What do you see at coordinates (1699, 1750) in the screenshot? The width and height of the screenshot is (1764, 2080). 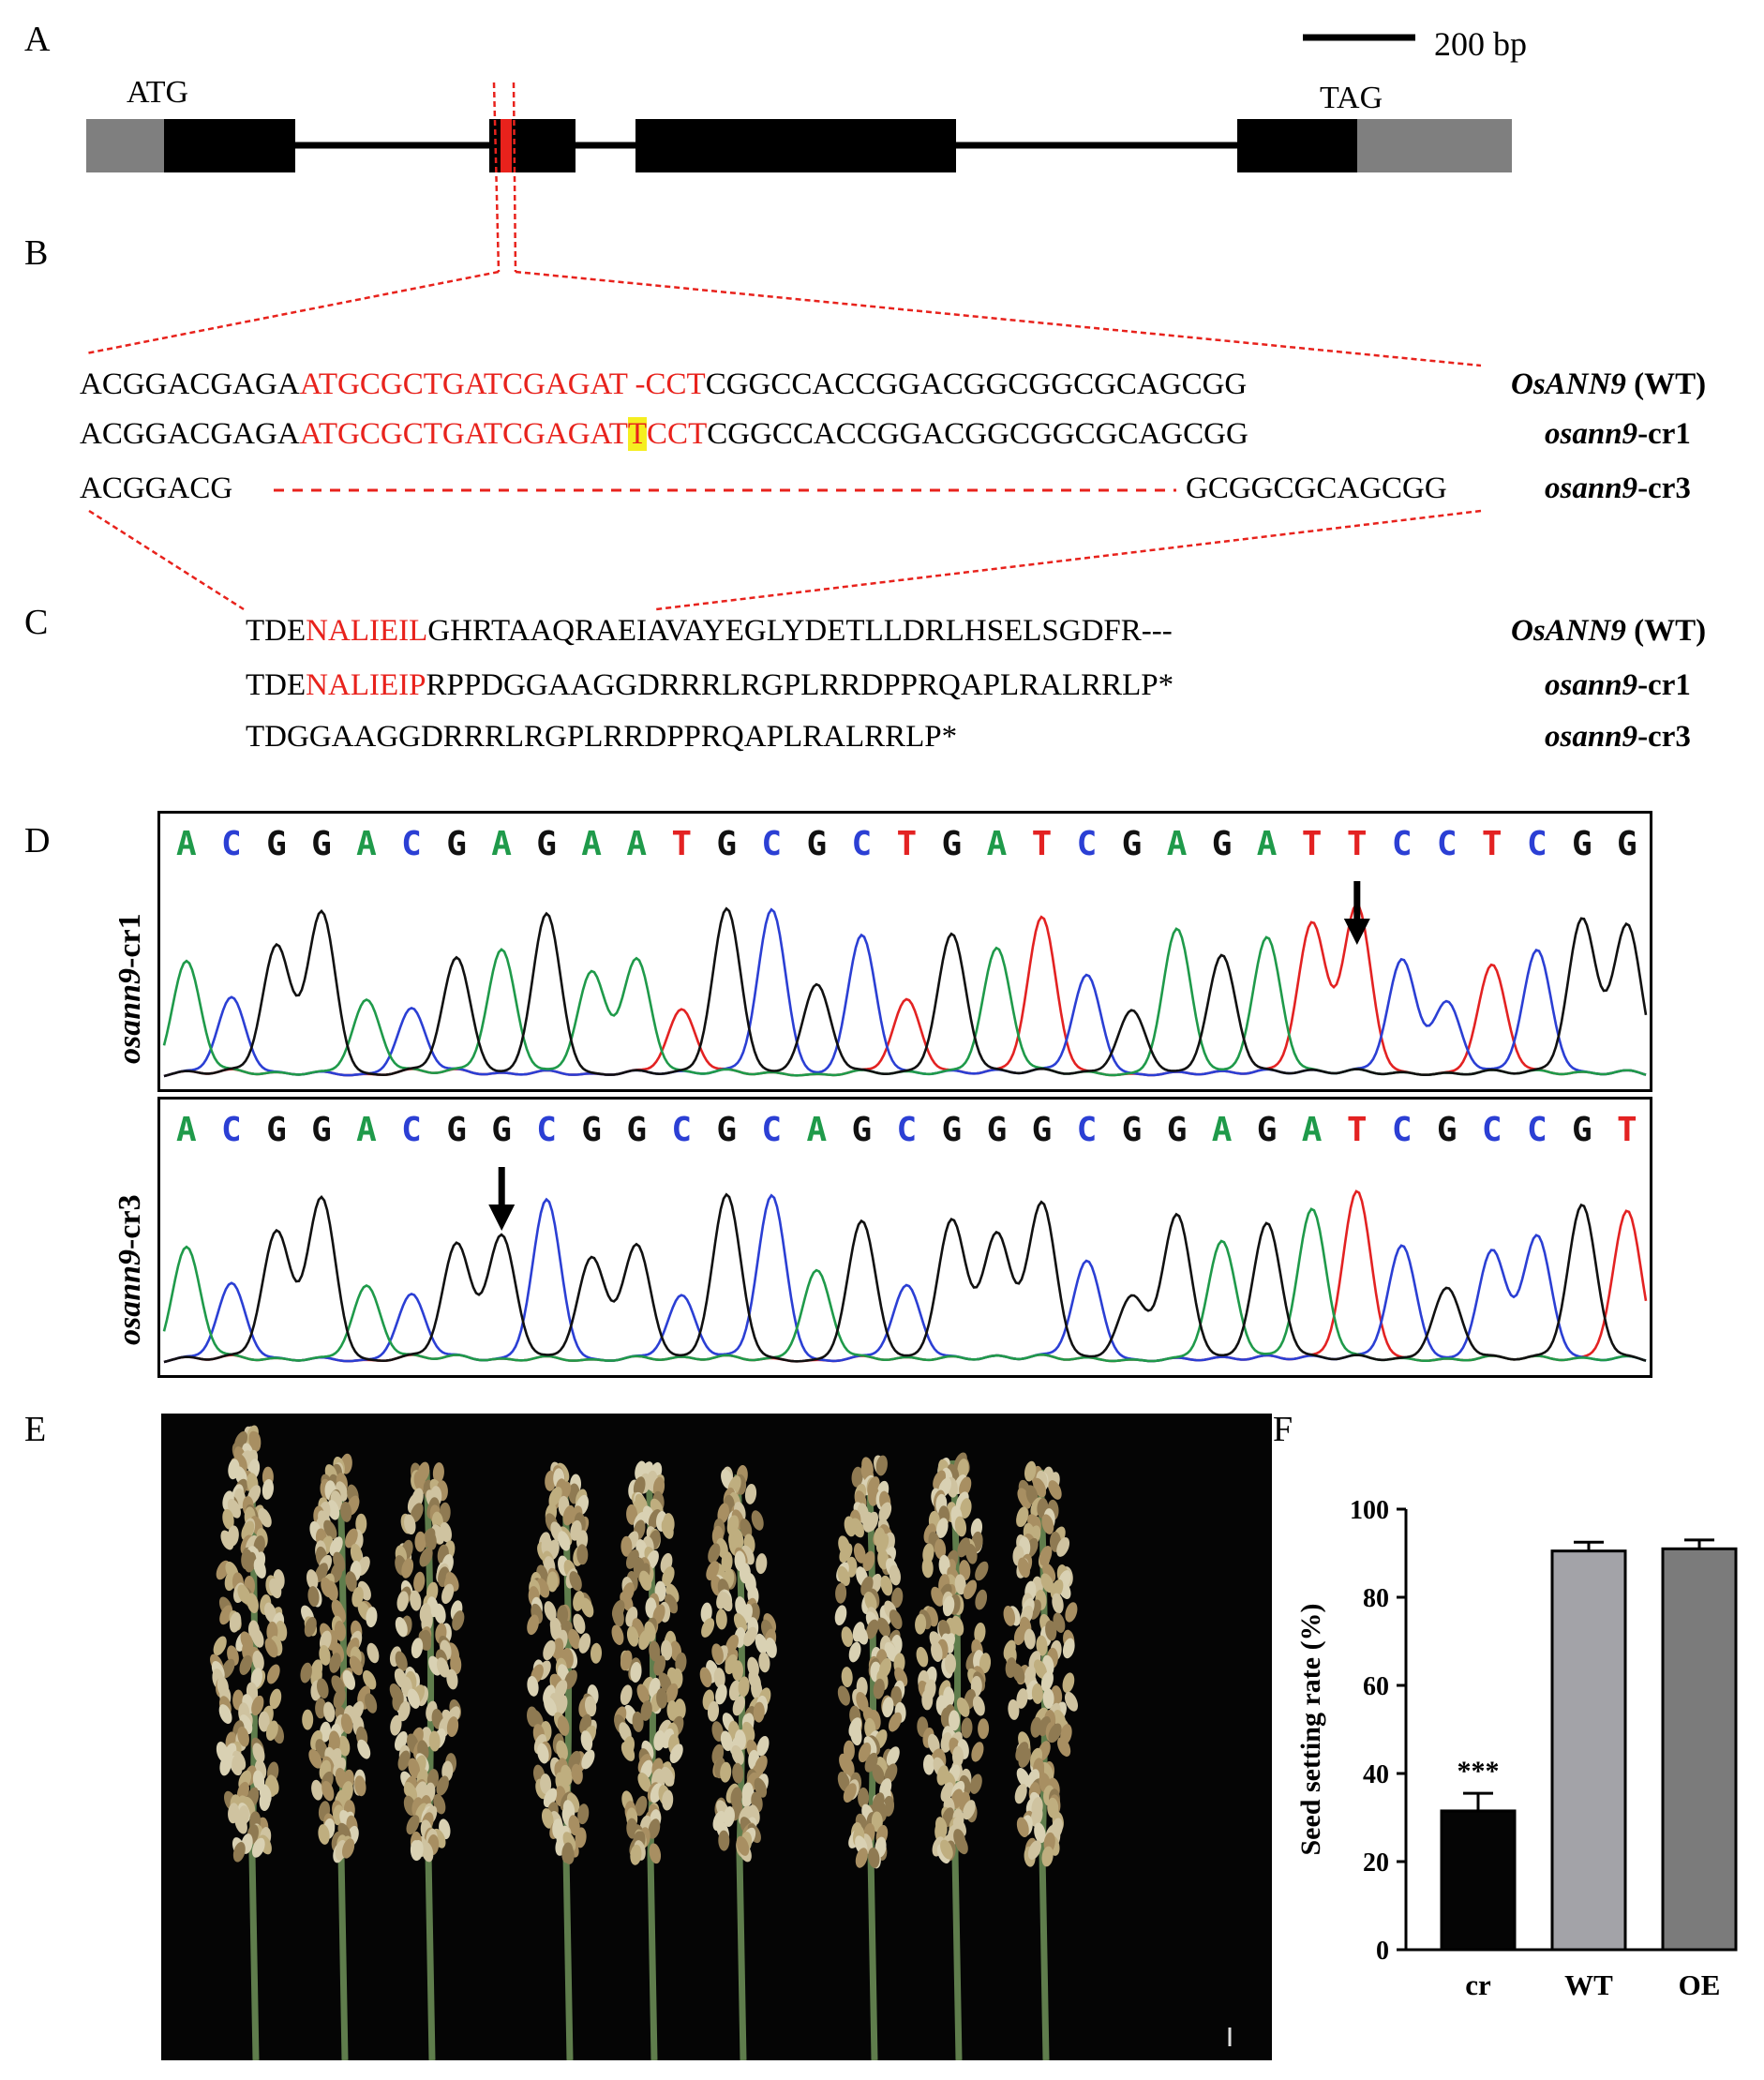 I see `bar-OE` at bounding box center [1699, 1750].